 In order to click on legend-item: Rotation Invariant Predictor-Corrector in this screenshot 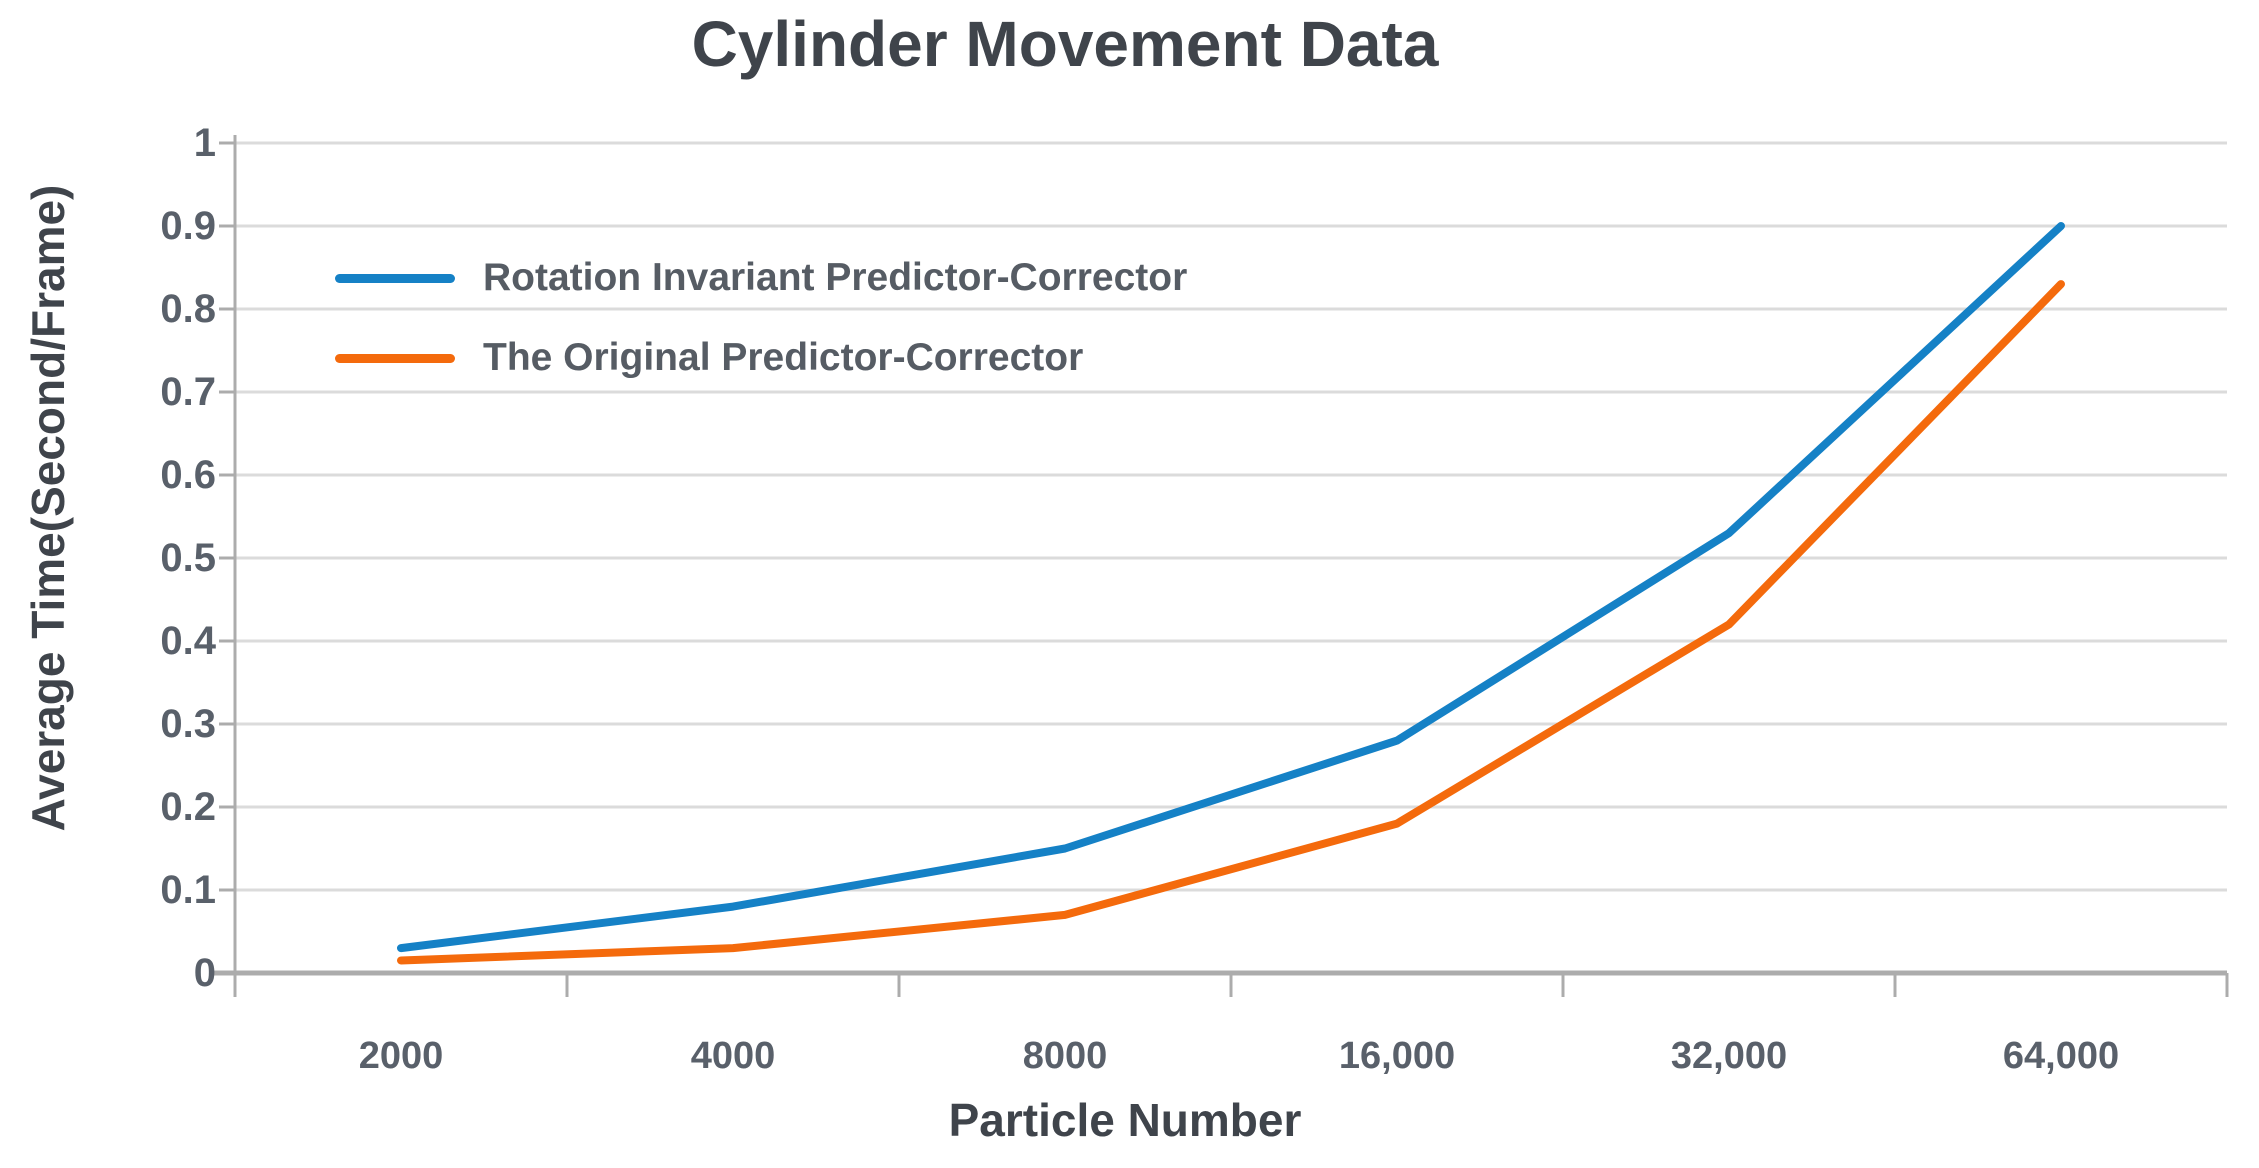, I will do `click(761, 278)`.